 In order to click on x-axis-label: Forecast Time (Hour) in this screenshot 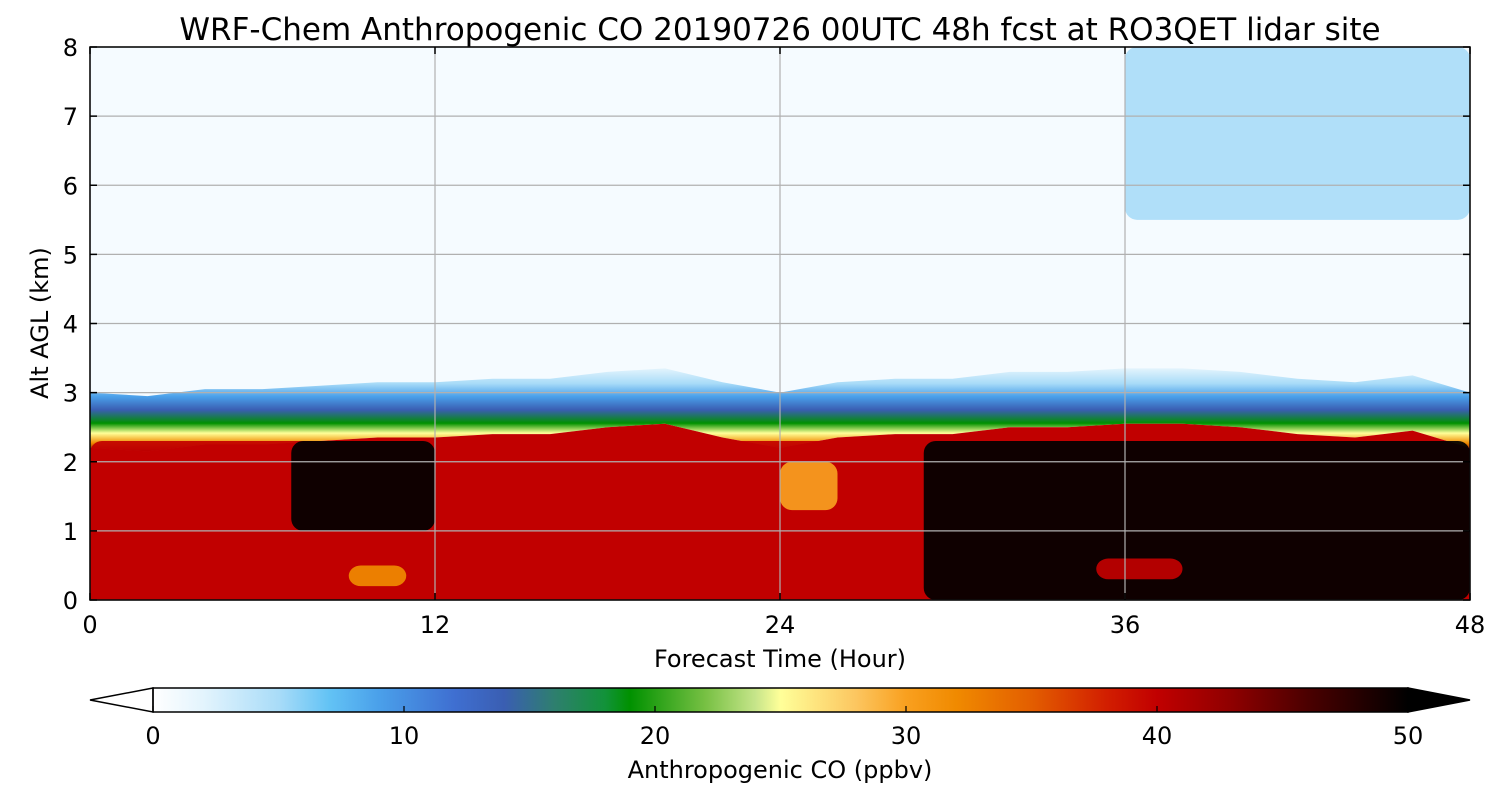, I will do `click(780, 659)`.